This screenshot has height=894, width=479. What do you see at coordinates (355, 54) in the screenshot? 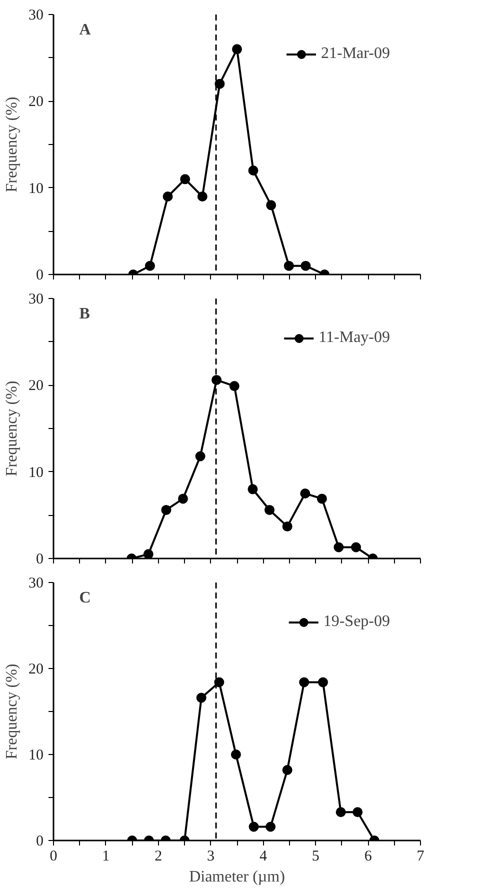
I see `legend-label: 21-Mar-09` at bounding box center [355, 54].